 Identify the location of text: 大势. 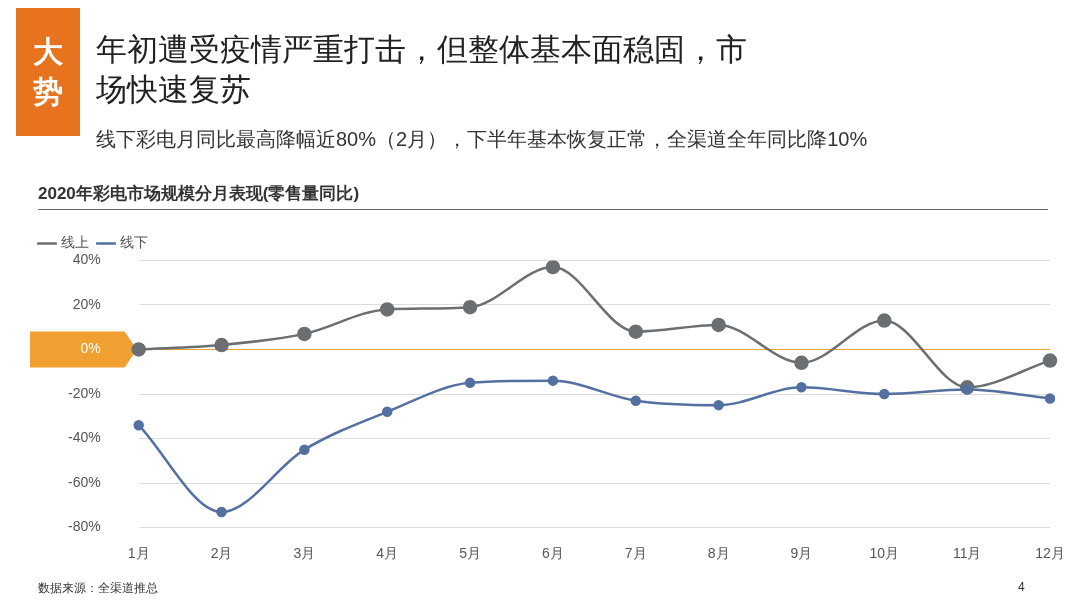
(48, 72).